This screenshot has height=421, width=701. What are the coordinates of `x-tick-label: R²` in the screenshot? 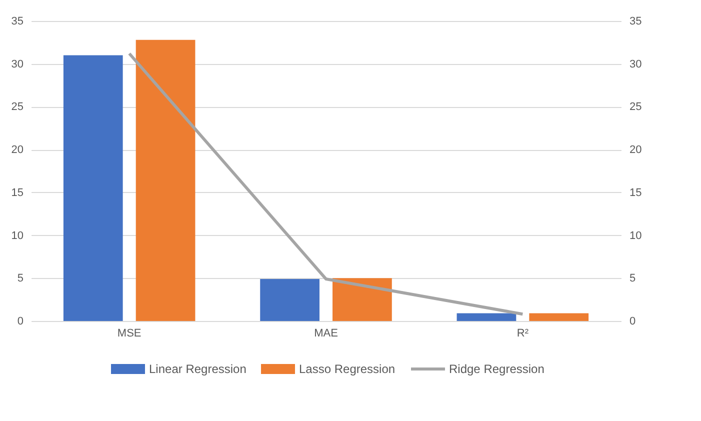 It's located at (522, 334).